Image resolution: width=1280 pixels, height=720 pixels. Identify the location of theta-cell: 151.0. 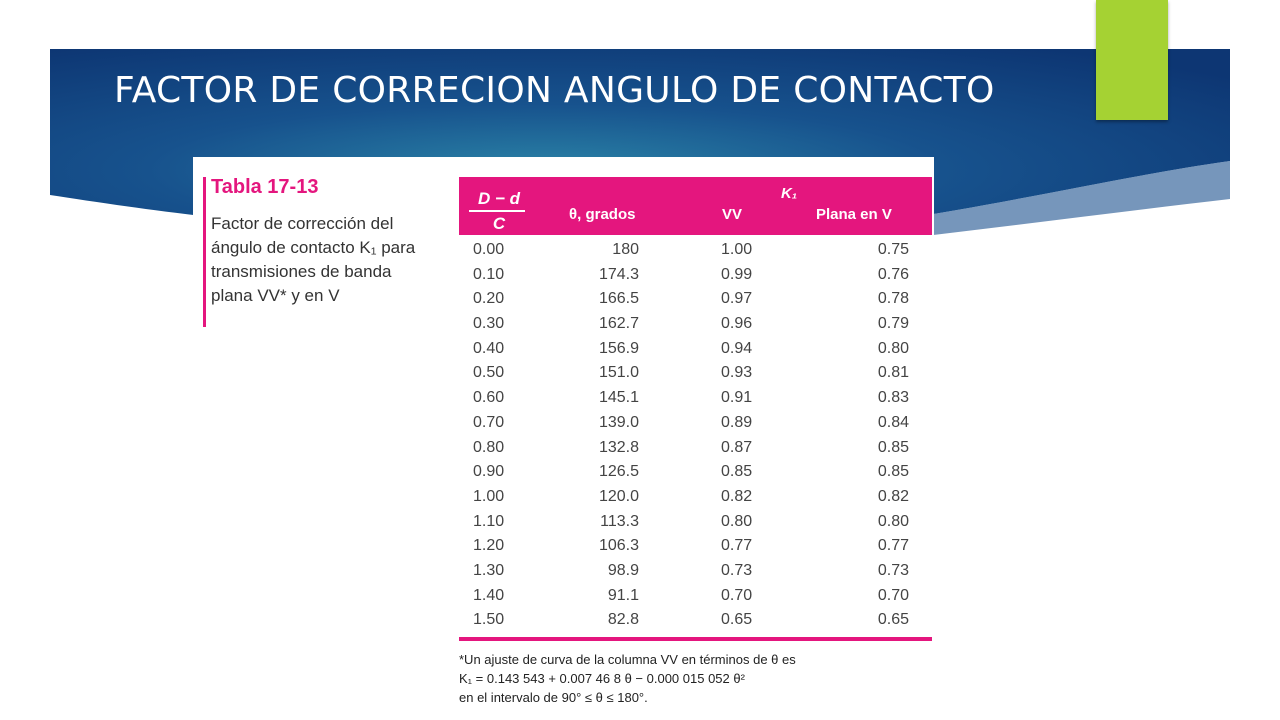
(618, 373).